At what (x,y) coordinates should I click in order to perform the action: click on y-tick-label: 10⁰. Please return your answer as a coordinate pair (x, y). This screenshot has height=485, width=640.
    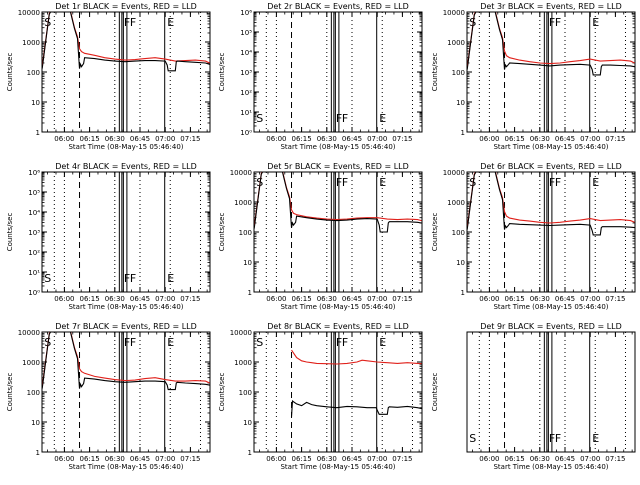
    Looking at the image, I should click on (246, 133).